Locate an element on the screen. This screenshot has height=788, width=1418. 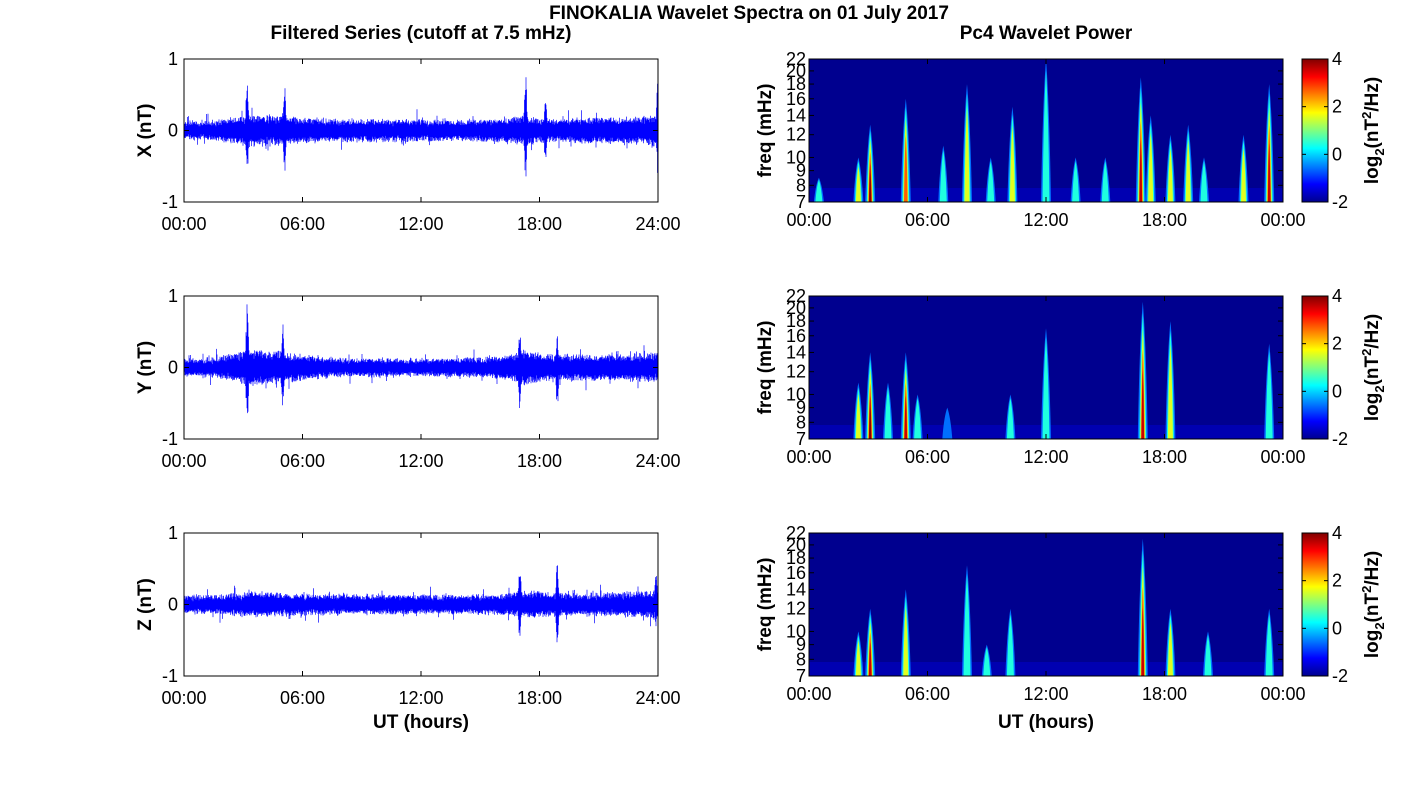
y-tick-label: 22 is located at coordinates (796, 296).